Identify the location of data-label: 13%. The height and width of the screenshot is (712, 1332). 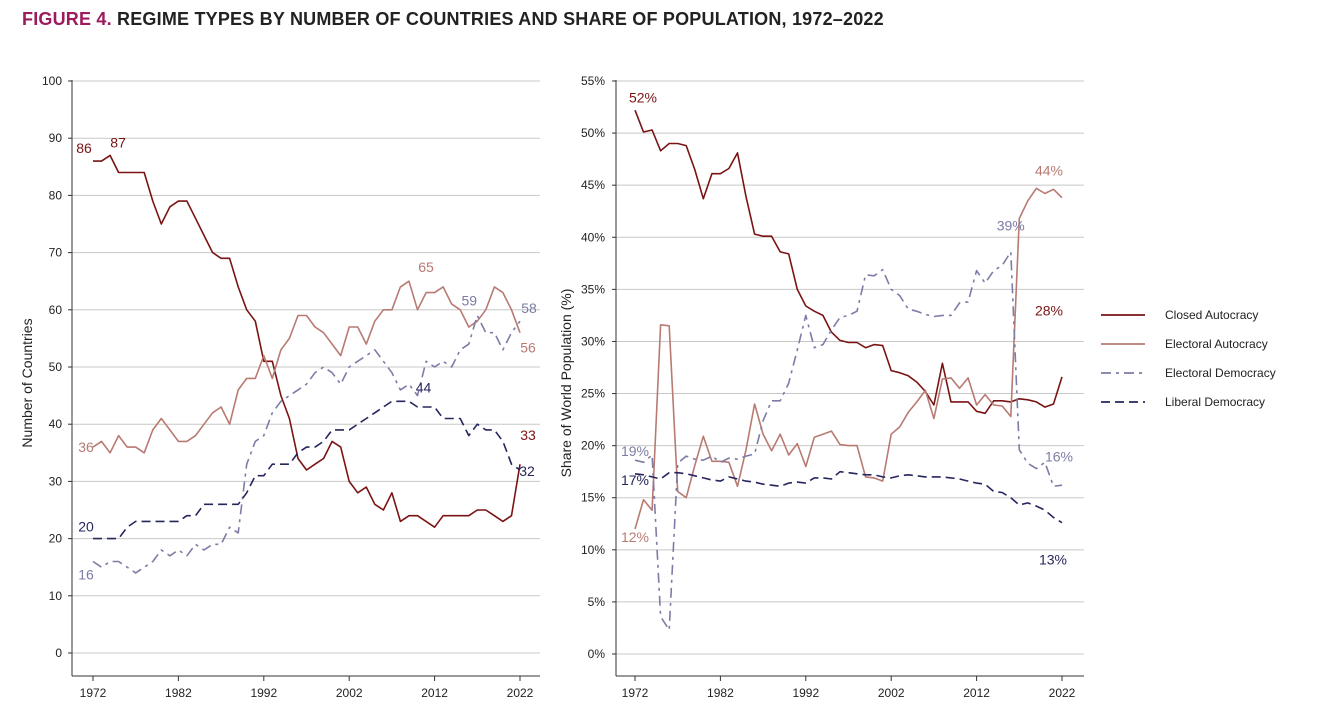
(1053, 560).